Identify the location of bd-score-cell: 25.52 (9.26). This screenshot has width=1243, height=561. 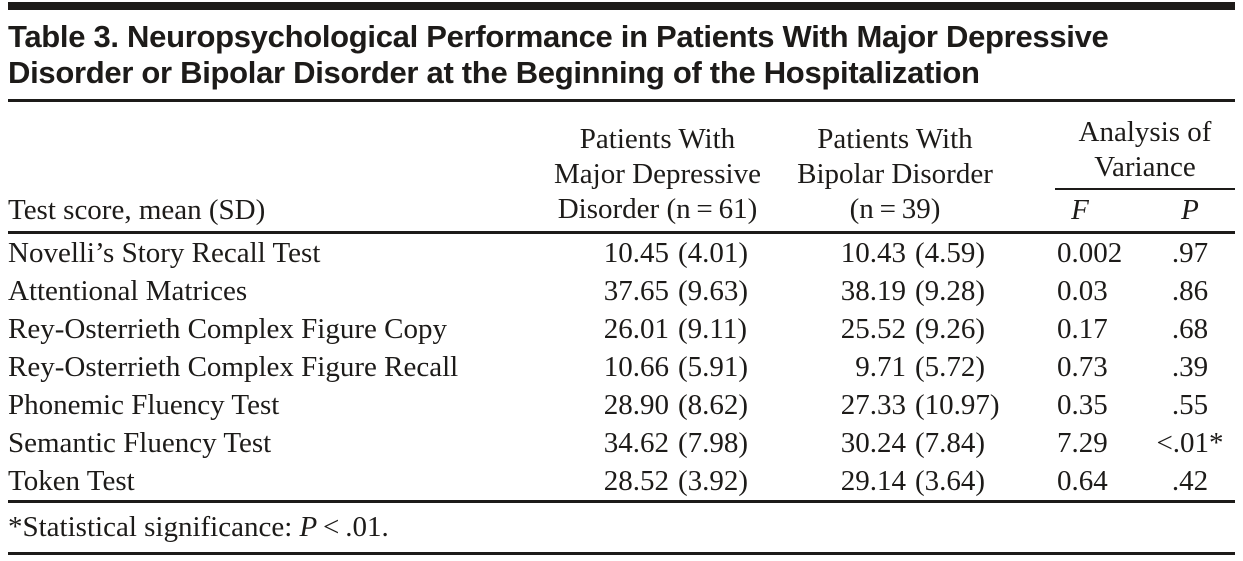
(895, 329).